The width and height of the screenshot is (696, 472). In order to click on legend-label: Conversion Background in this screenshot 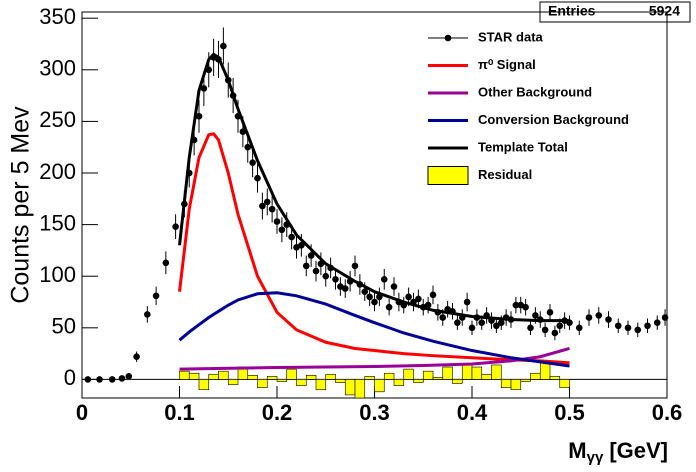, I will do `click(553, 119)`.